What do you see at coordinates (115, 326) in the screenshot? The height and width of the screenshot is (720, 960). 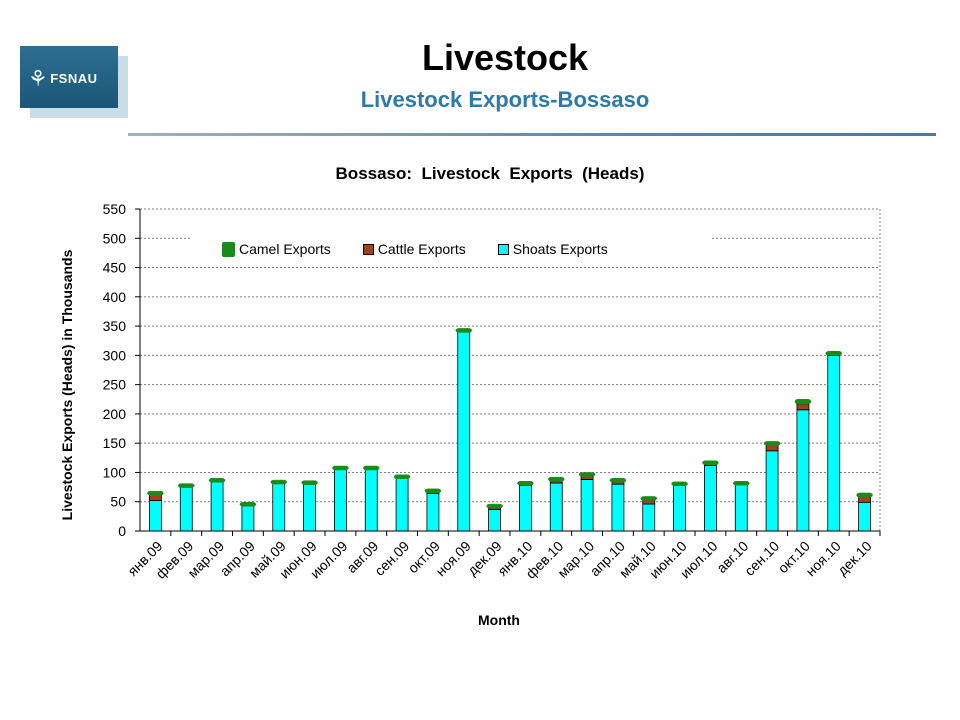 I see `y-tick-label: 350` at bounding box center [115, 326].